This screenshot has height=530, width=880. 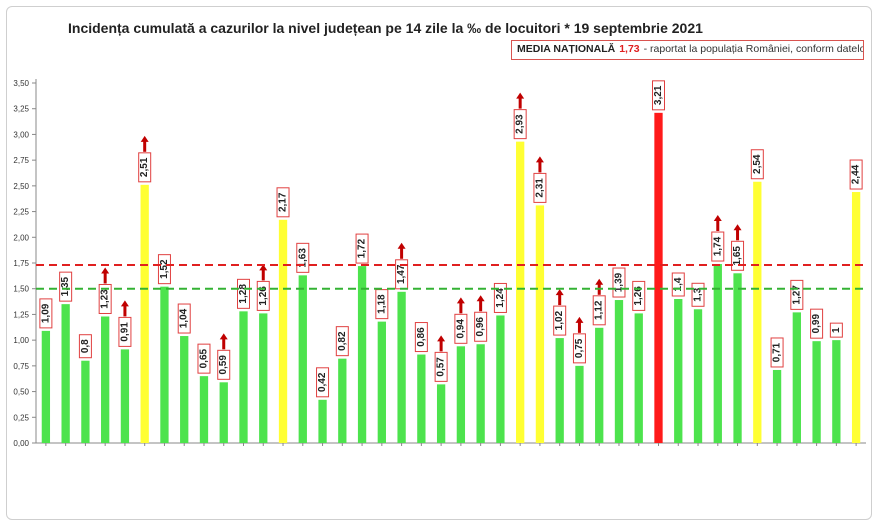 What do you see at coordinates (717, 246) in the screenshot?
I see `data-label: 1,74` at bounding box center [717, 246].